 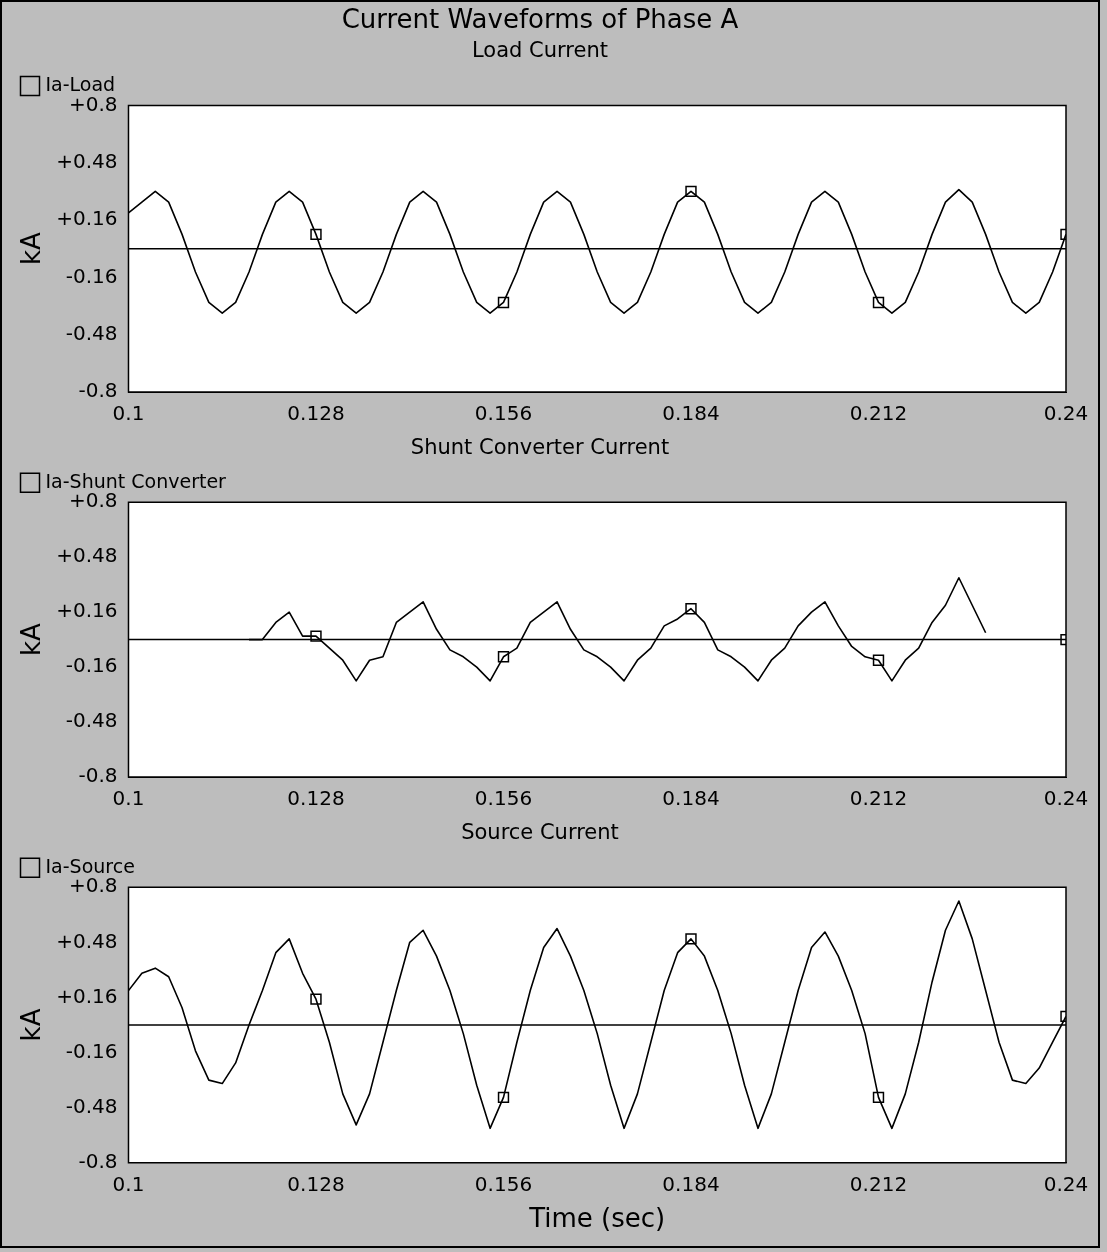 I want to click on x-axis-title: Time (sec), so click(x=597, y=1218).